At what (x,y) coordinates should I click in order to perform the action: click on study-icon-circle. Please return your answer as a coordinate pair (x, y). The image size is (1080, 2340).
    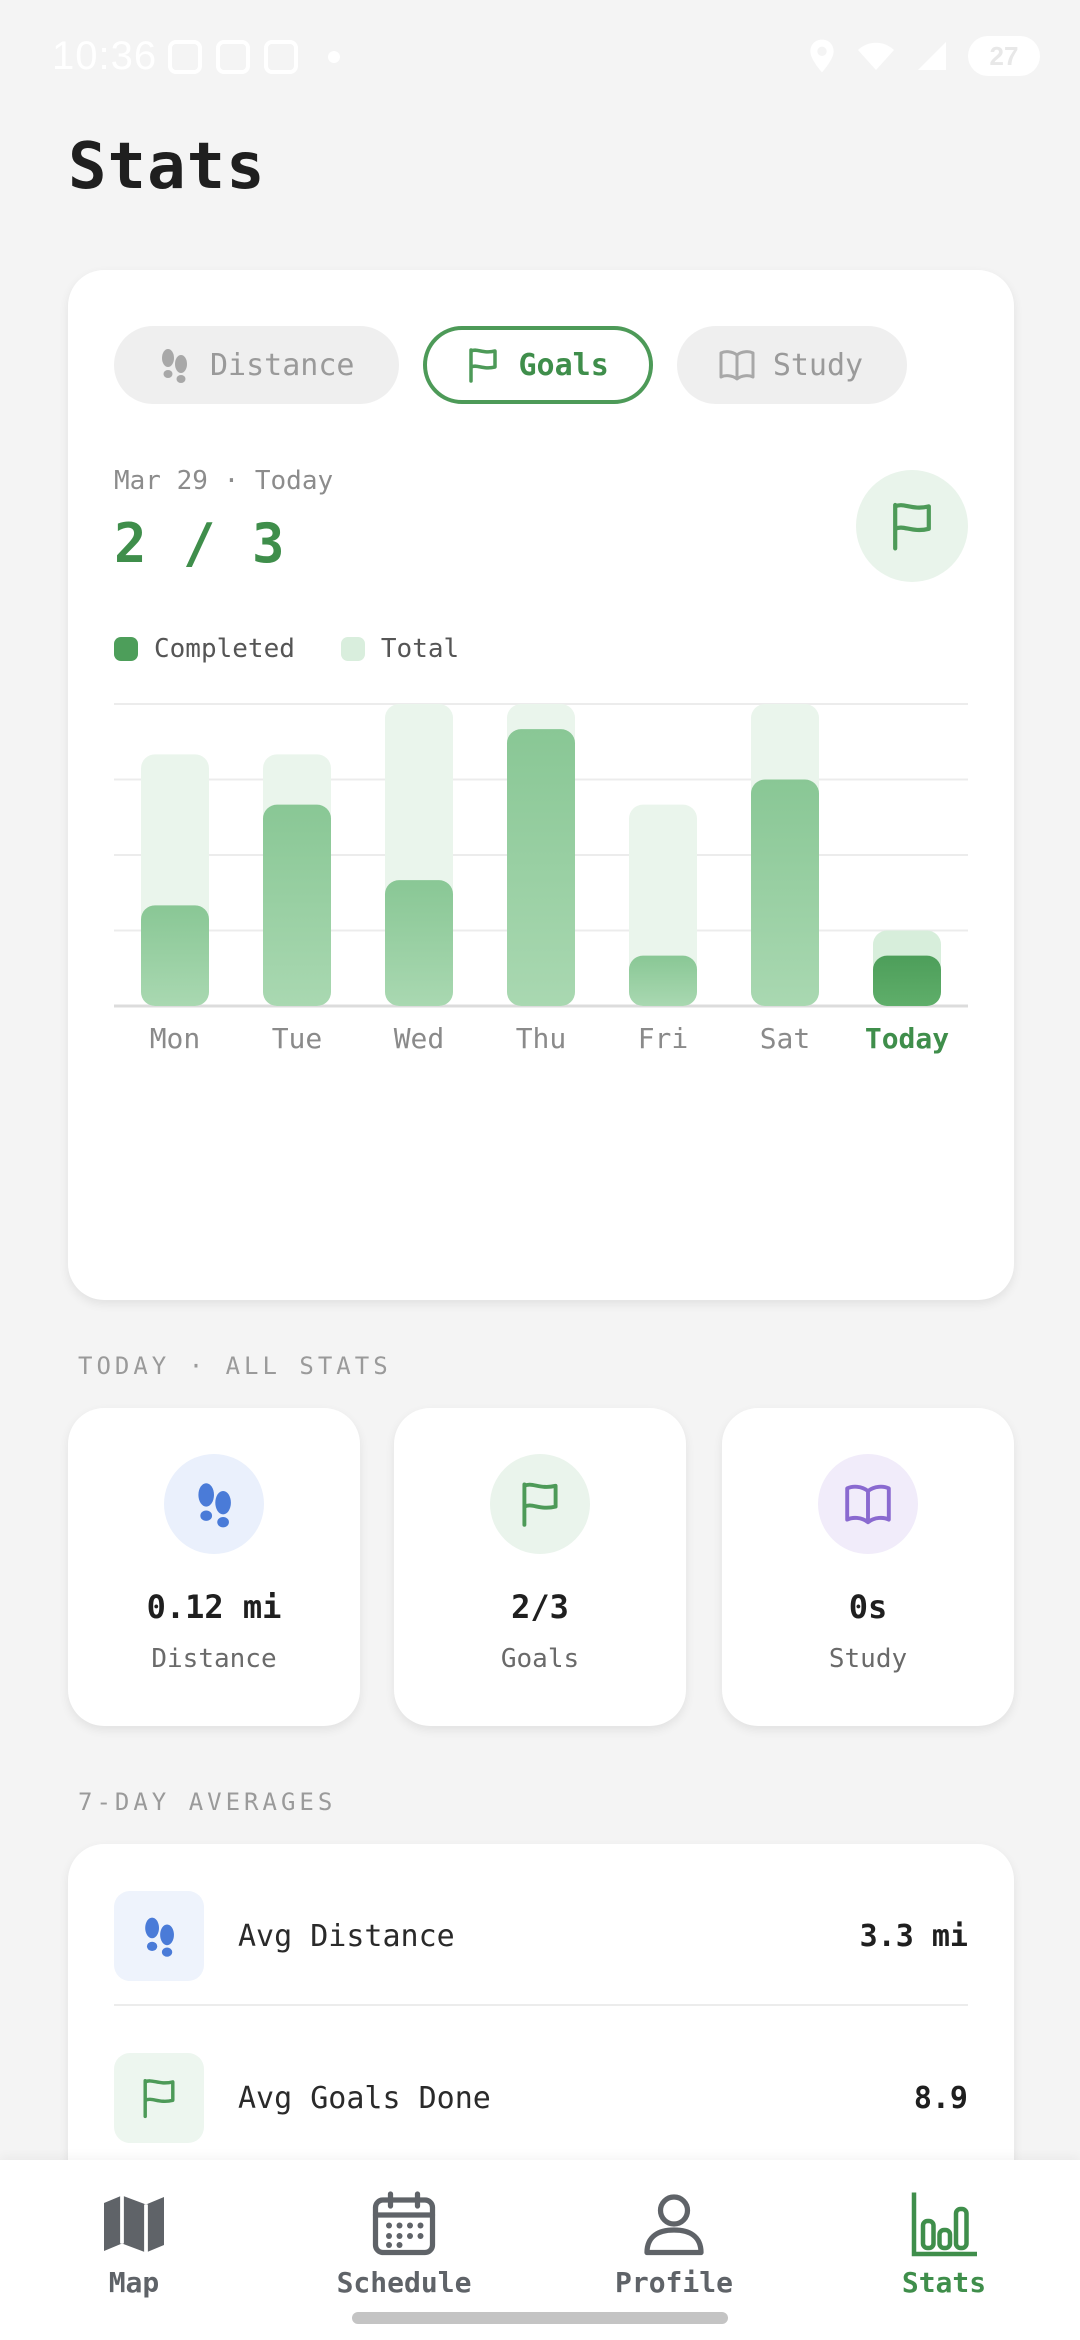
    Looking at the image, I should click on (868, 1504).